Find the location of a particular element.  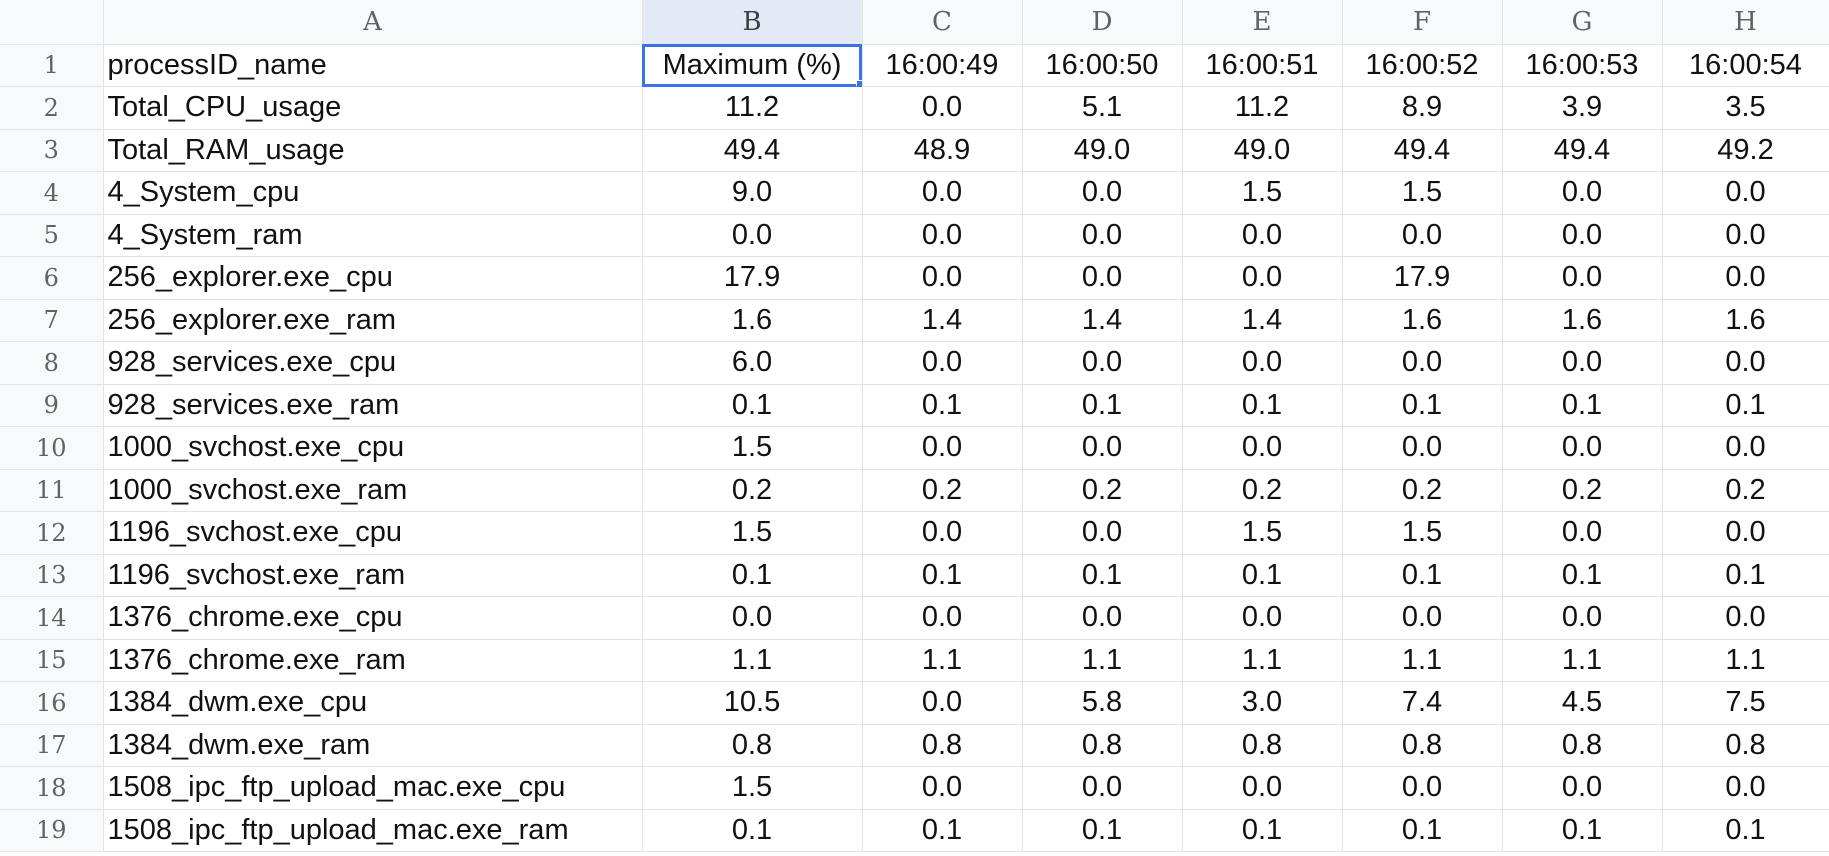

value-cell-g: 1.6 is located at coordinates (1582, 320).